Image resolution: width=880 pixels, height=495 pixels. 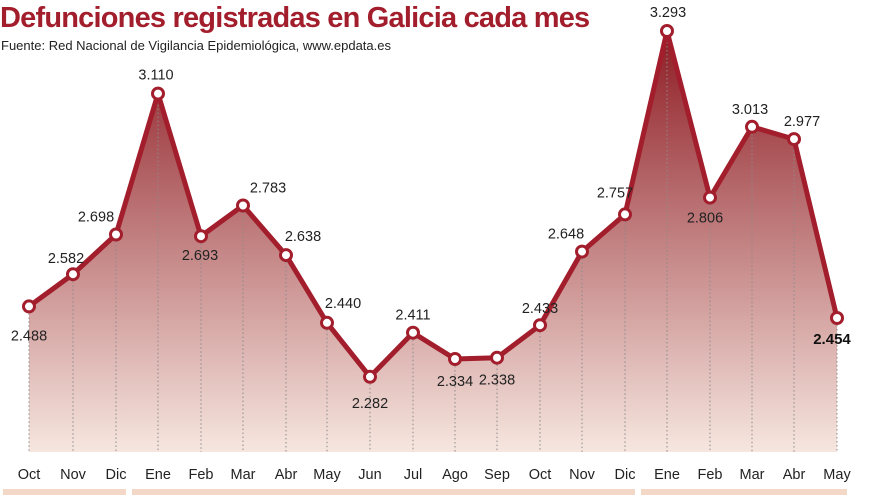 What do you see at coordinates (369, 475) in the screenshot?
I see `x-tick-8: Jun` at bounding box center [369, 475].